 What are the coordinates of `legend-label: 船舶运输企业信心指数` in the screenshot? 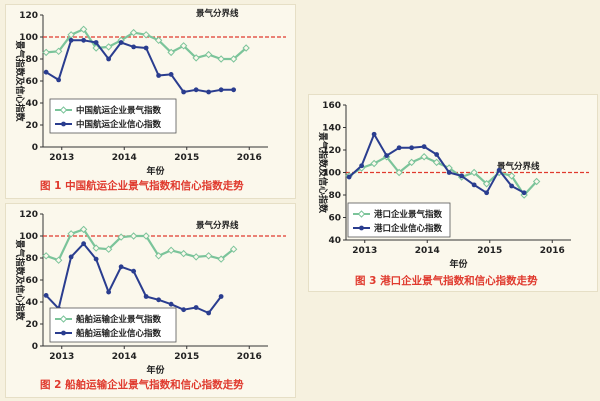 It's located at (119, 333).